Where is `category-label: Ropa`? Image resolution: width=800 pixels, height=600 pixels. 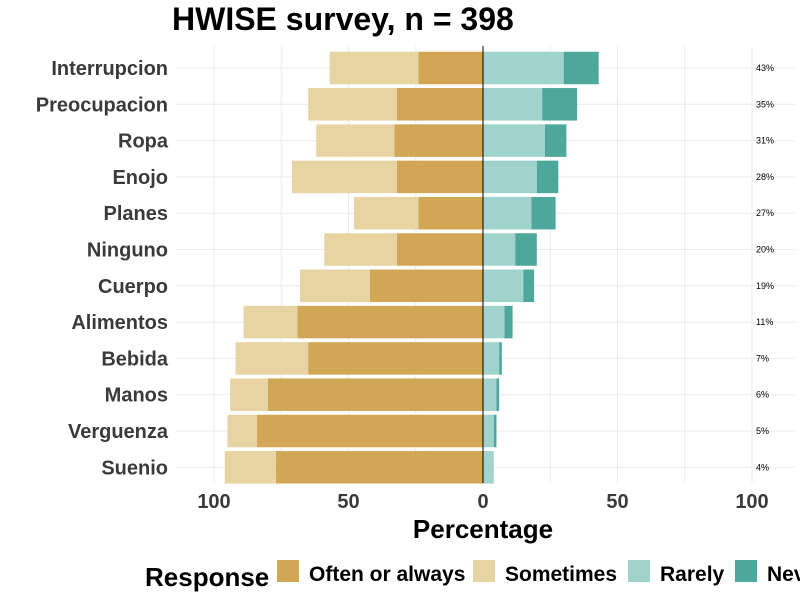 category-label: Ropa is located at coordinates (143, 142).